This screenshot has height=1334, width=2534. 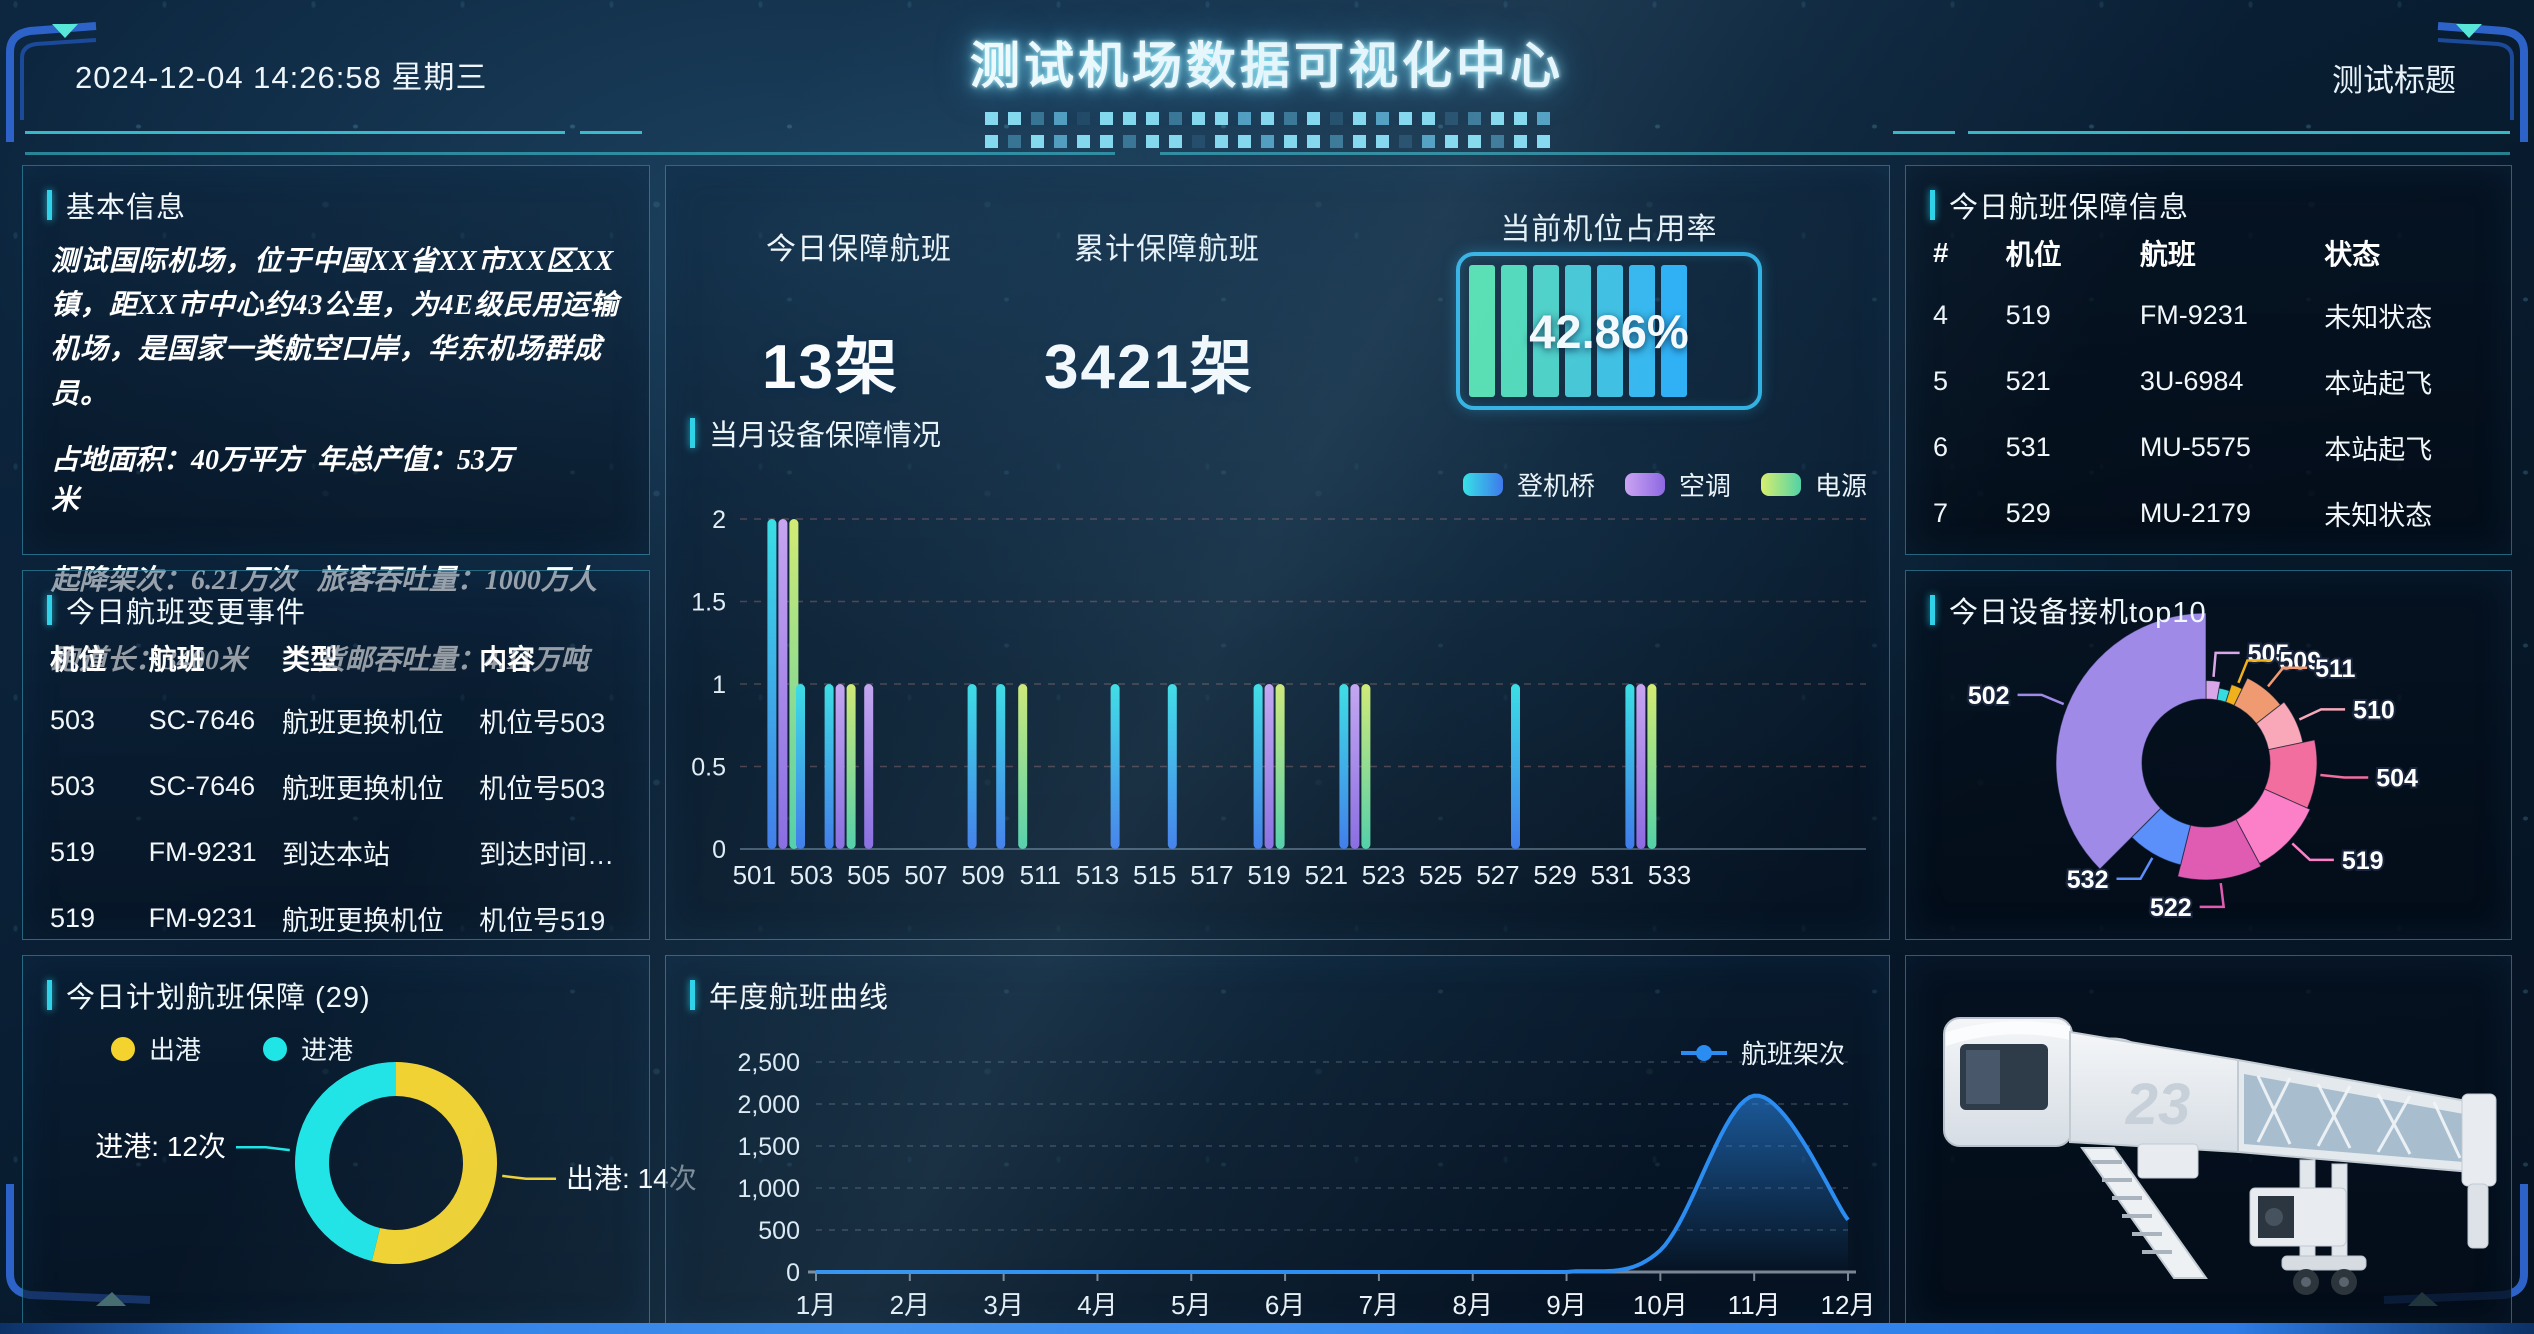 What do you see at coordinates (830, 367) in the screenshot?
I see `today-flights-value: 13架` at bounding box center [830, 367].